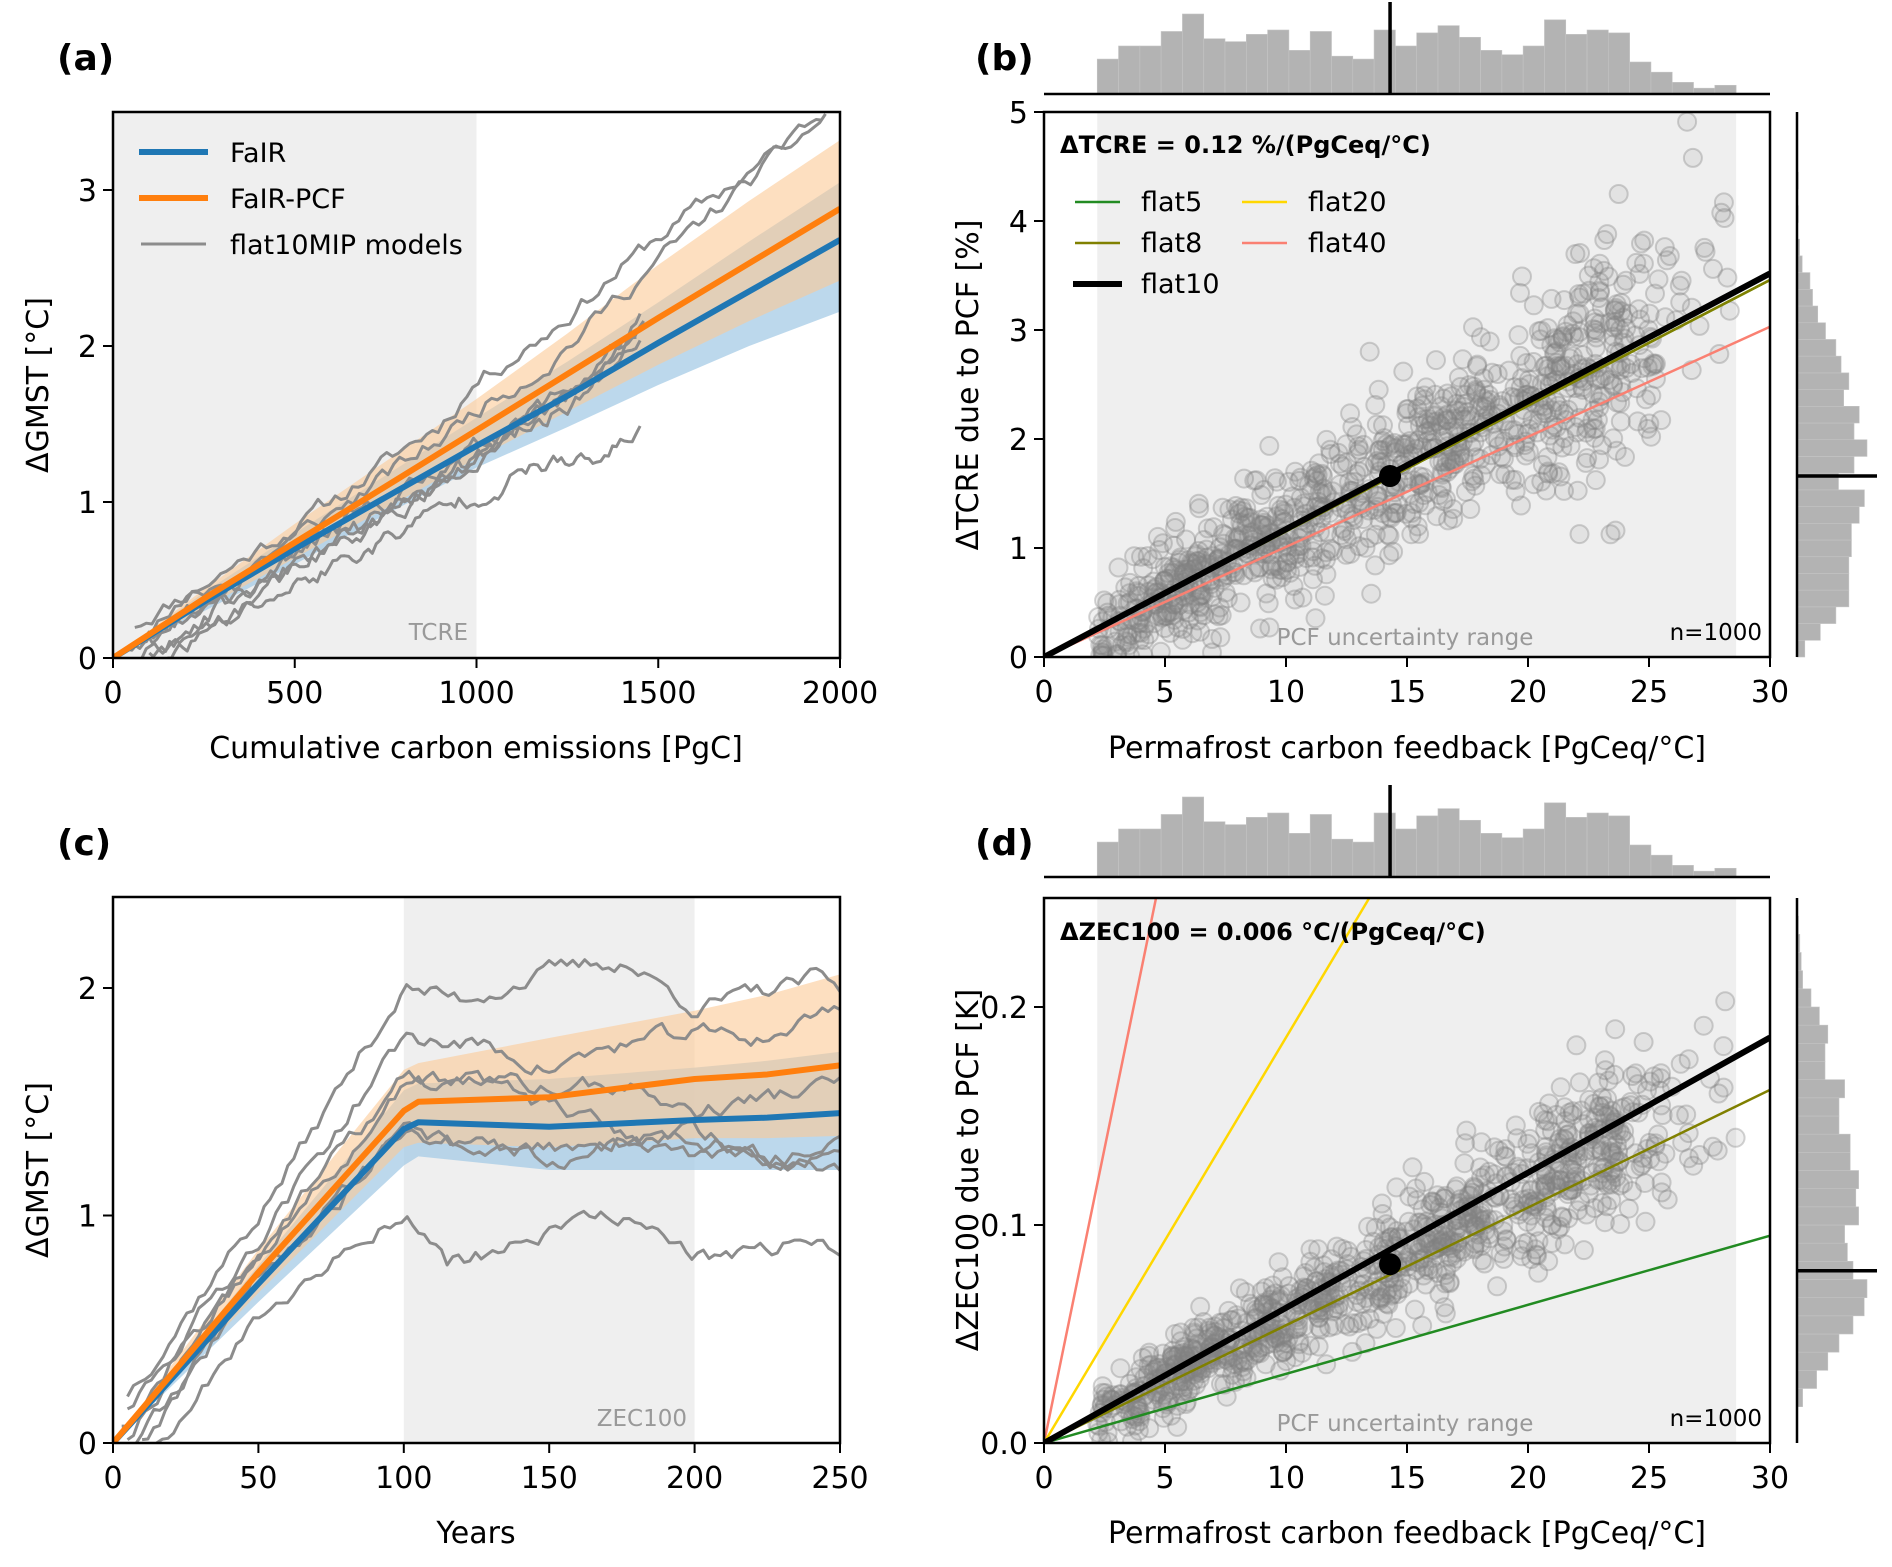 This screenshot has height=1567, width=1892. I want to click on panel-c-ytick-label: 1, so click(87, 1217).